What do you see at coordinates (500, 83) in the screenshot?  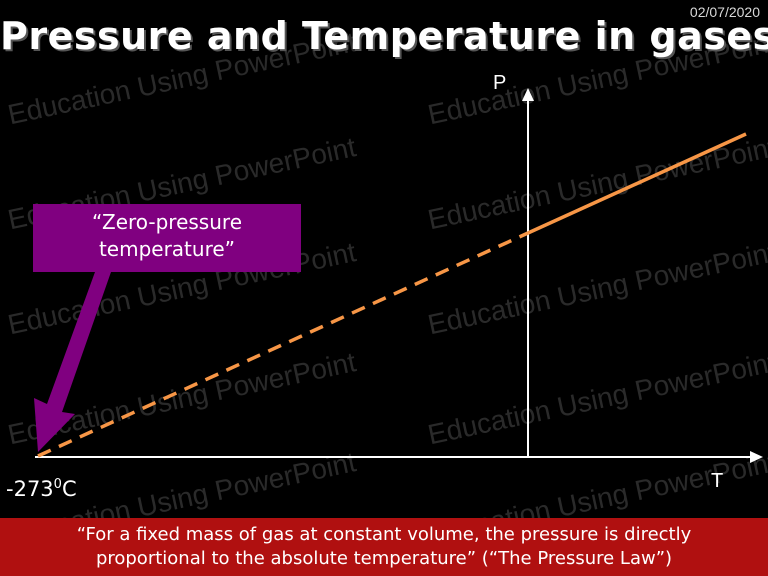 I see `y-axis-label: P` at bounding box center [500, 83].